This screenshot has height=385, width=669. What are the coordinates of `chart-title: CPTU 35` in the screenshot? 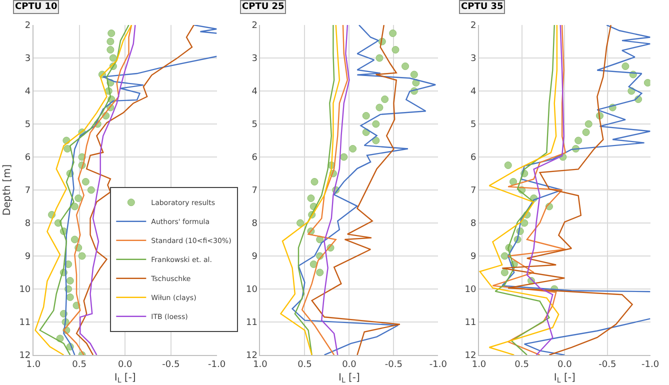 It's located at (482, 7).